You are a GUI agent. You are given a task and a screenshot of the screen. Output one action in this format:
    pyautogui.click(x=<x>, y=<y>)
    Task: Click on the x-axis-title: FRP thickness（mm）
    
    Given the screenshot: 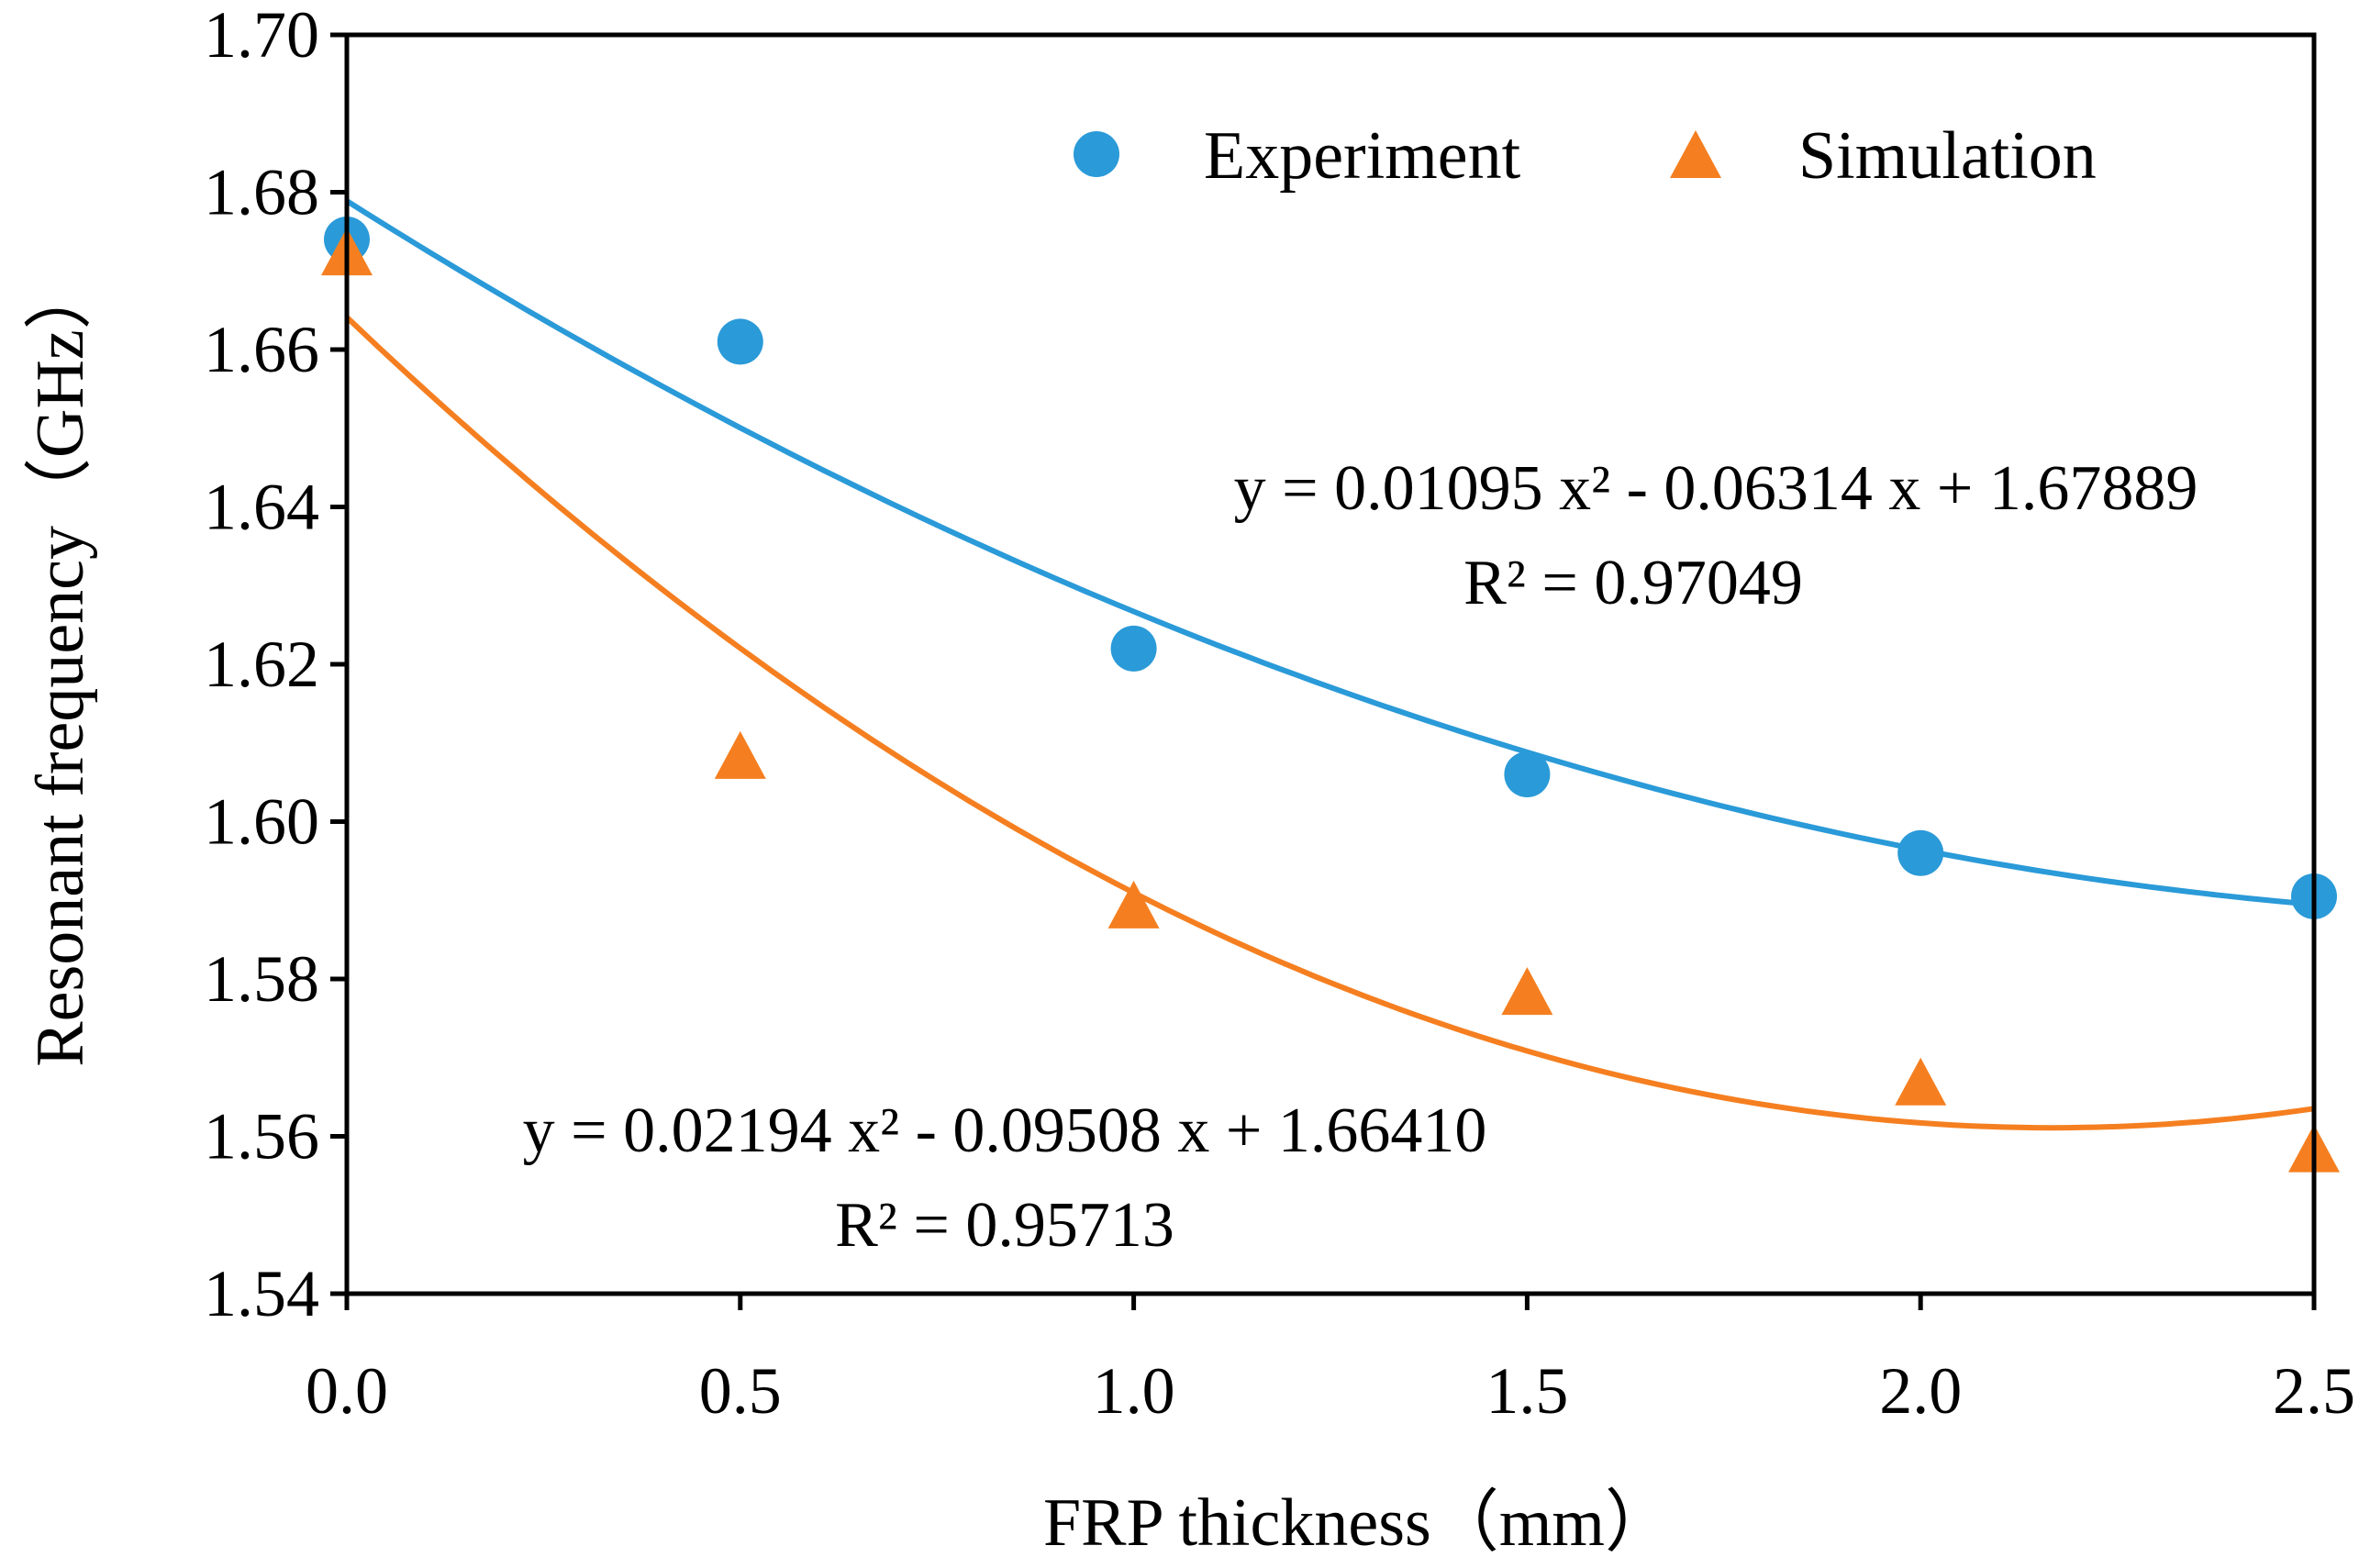 What is the action you would take?
    pyautogui.click(x=1358, y=1523)
    